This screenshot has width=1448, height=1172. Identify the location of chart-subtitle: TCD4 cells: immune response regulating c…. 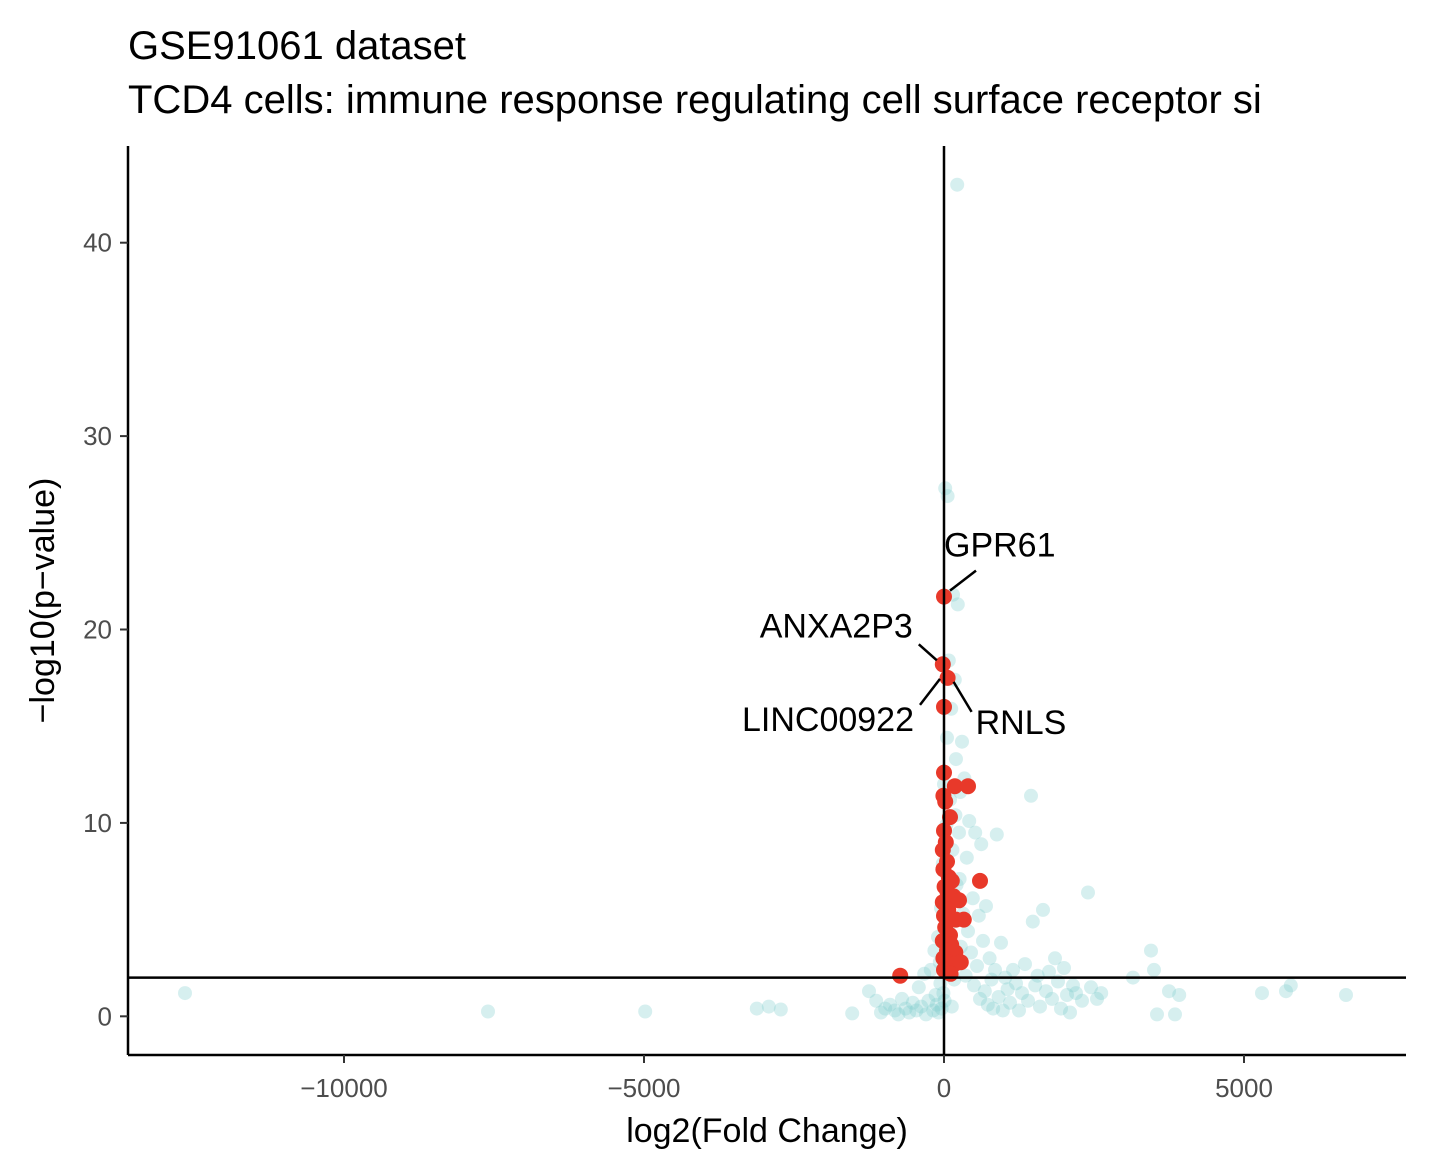
(695, 100).